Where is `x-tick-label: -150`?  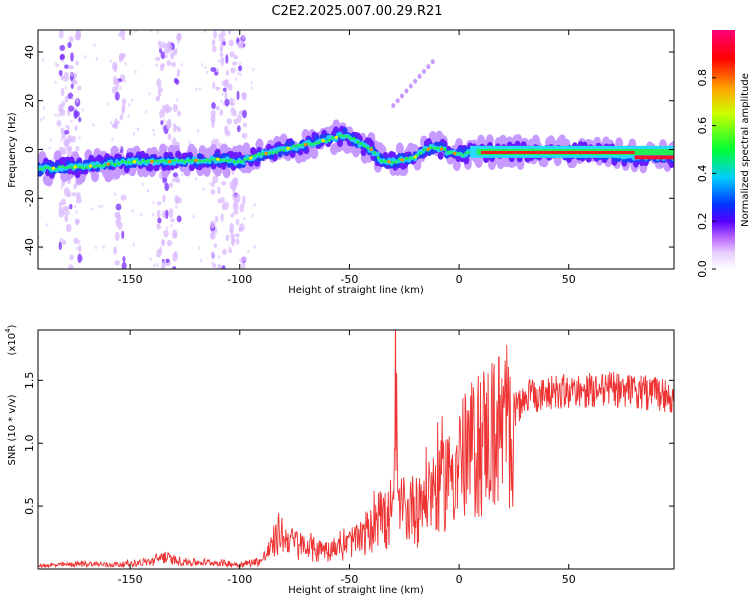 x-tick-label: -150 is located at coordinates (130, 579).